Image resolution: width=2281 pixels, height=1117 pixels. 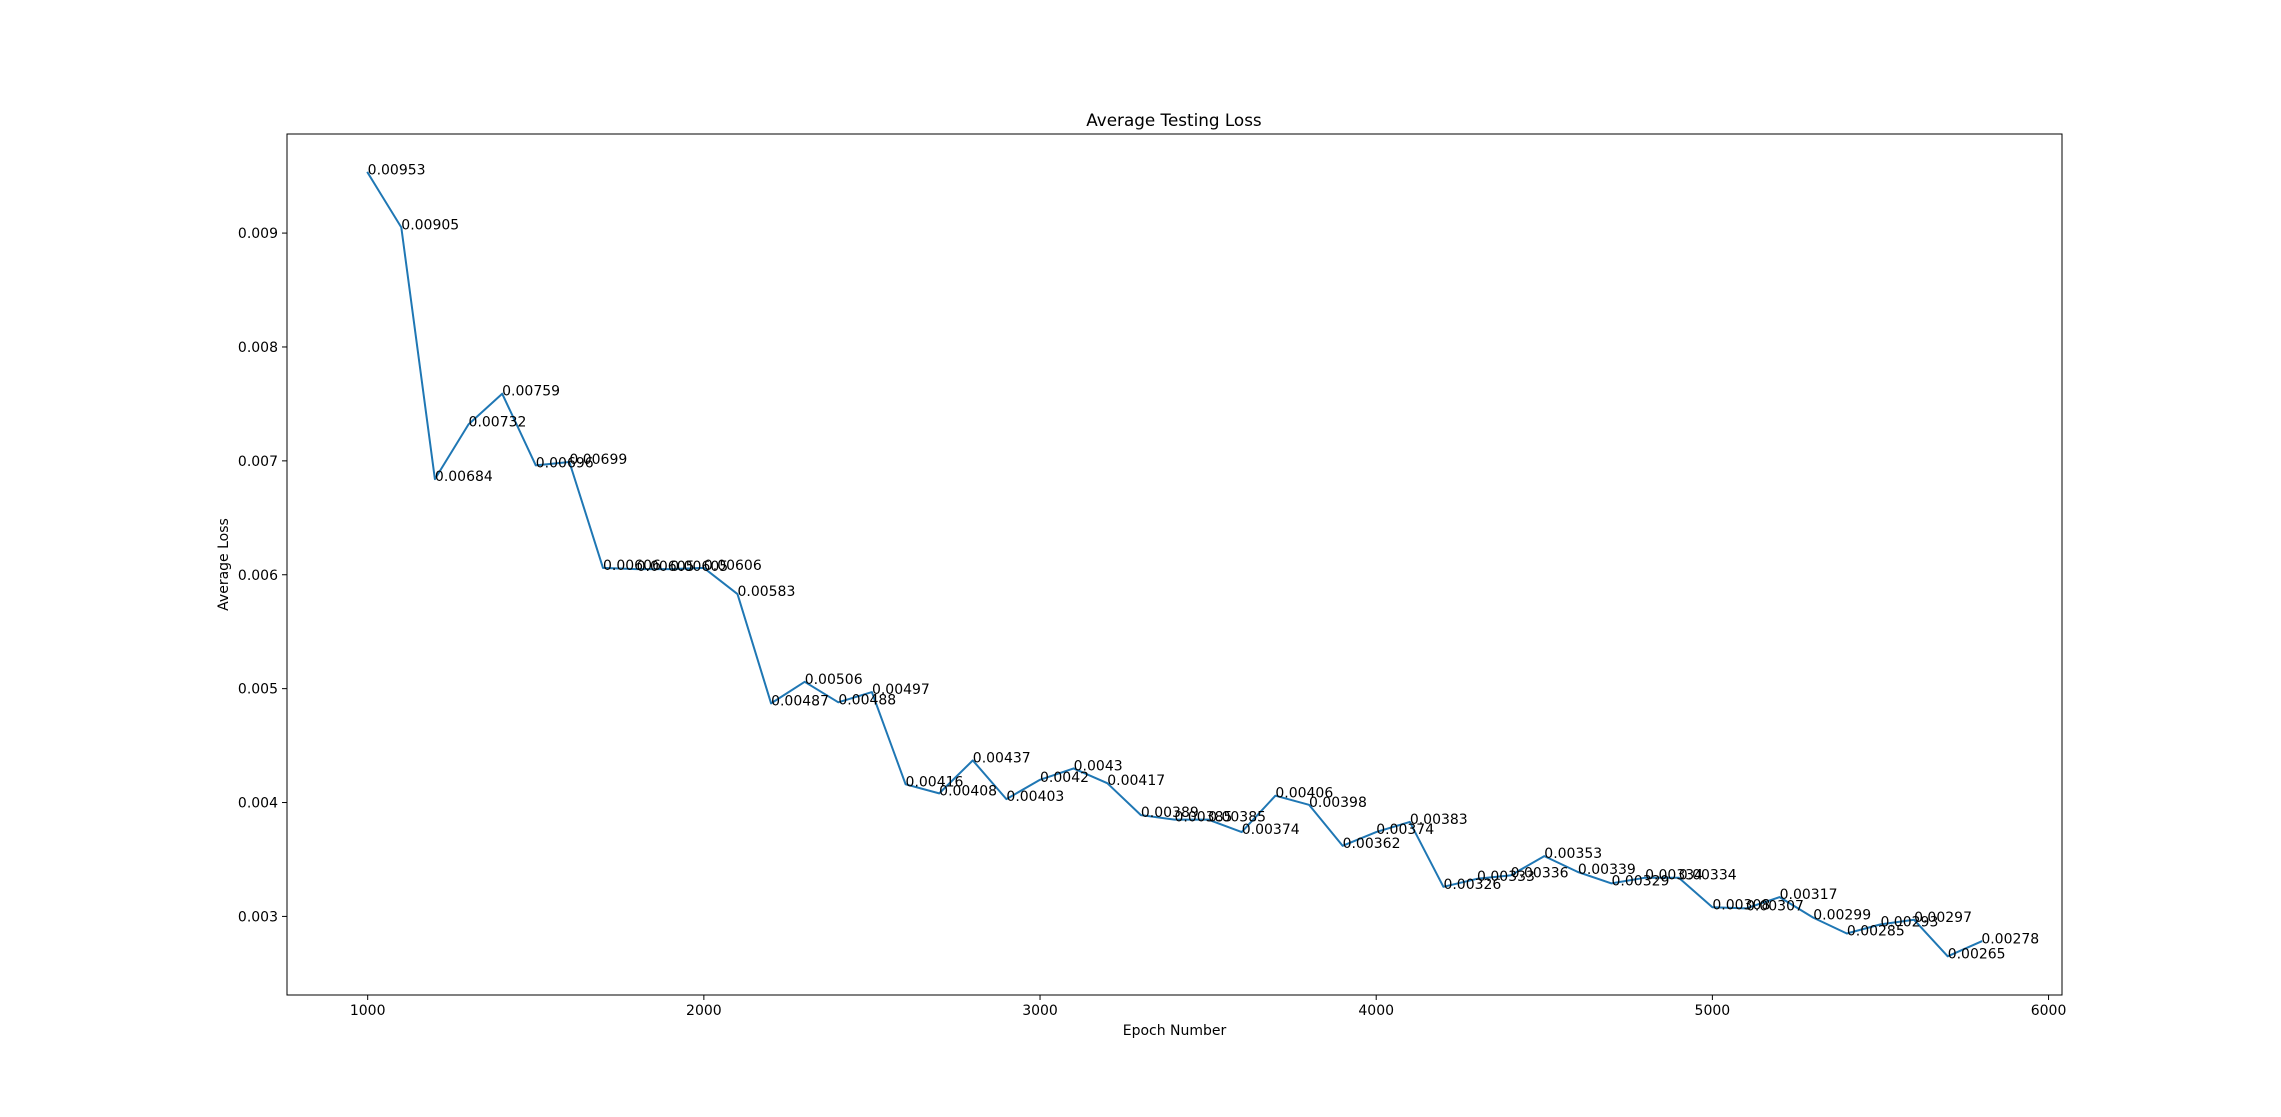 I want to click on data-label: 0.00487, so click(x=800, y=701).